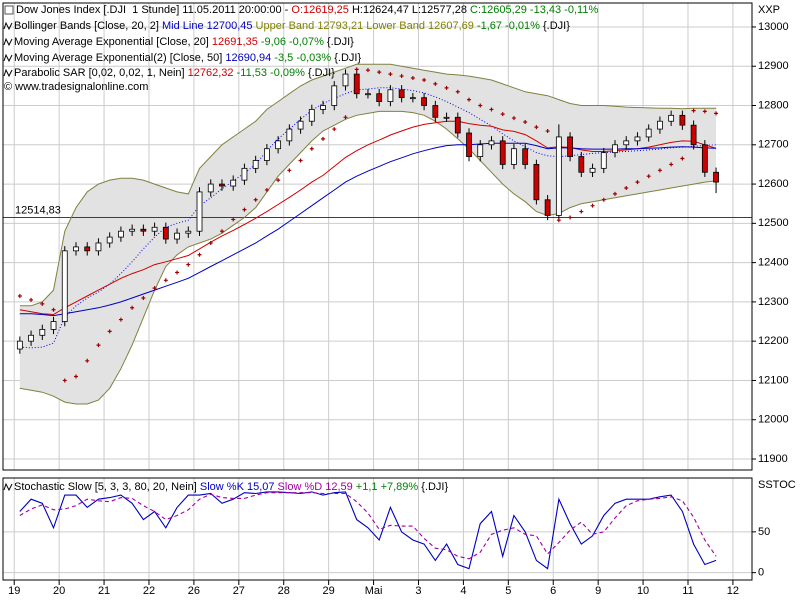 This screenshot has width=800, height=600. What do you see at coordinates (111, 42) in the screenshot?
I see `header-part: Moving Average Exponential [Close, 20]` at bounding box center [111, 42].